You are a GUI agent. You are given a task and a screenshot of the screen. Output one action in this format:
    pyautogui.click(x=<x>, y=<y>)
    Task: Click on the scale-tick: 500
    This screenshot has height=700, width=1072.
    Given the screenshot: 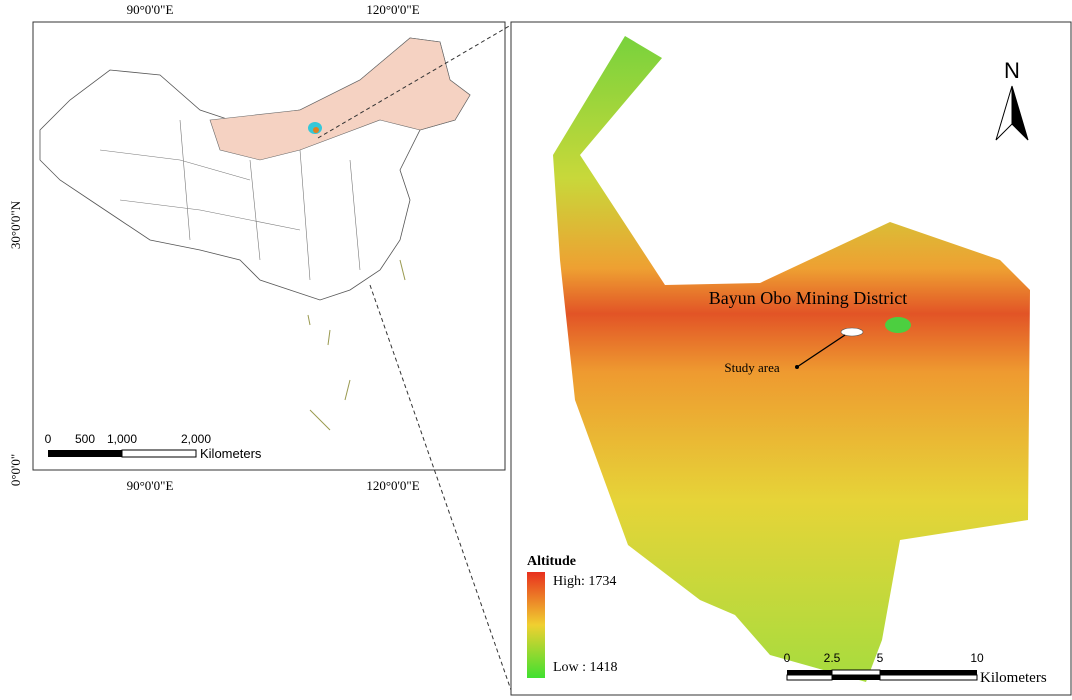 What is the action you would take?
    pyautogui.click(x=85, y=439)
    